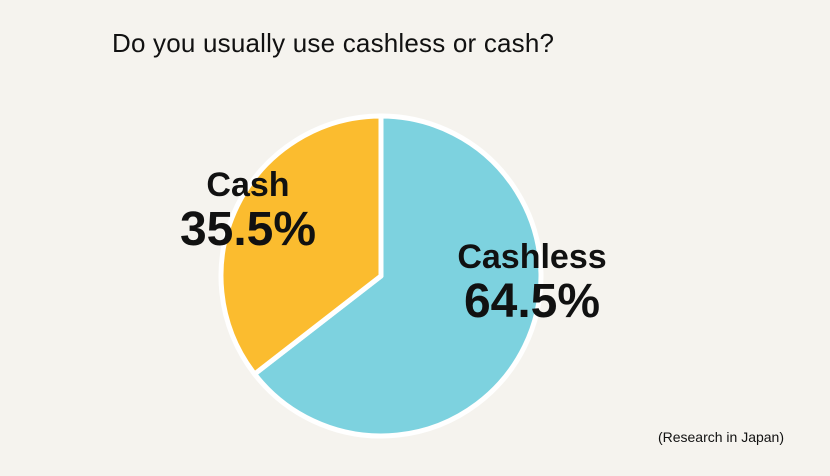 The width and height of the screenshot is (830, 476). What do you see at coordinates (248, 229) in the screenshot?
I see `cash-slice-value: 35.5%` at bounding box center [248, 229].